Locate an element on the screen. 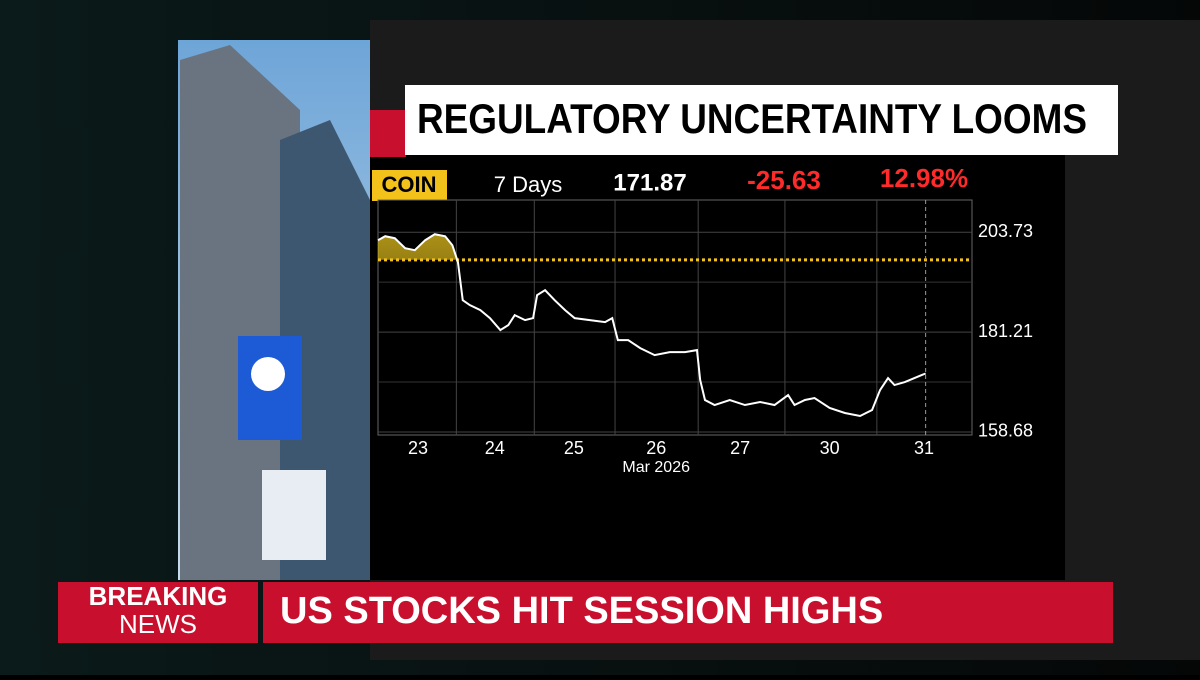 The height and width of the screenshot is (680, 1200). period: 7 Days is located at coordinates (528, 184).